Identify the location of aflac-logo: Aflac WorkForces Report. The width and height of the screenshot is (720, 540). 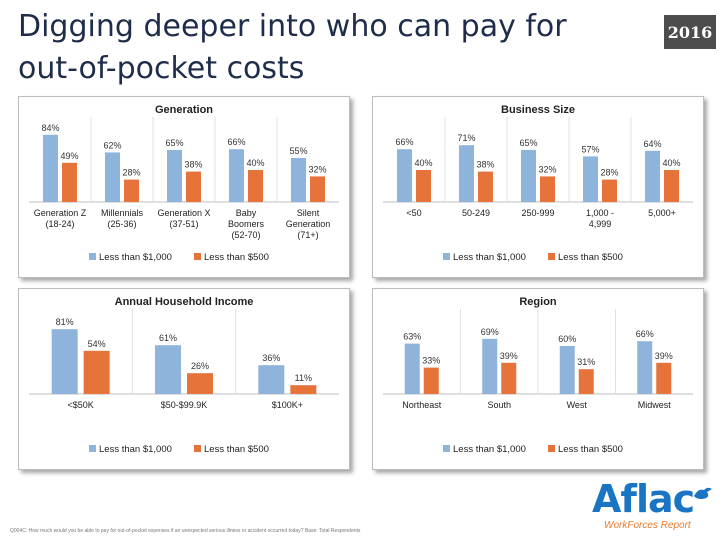
(654, 507).